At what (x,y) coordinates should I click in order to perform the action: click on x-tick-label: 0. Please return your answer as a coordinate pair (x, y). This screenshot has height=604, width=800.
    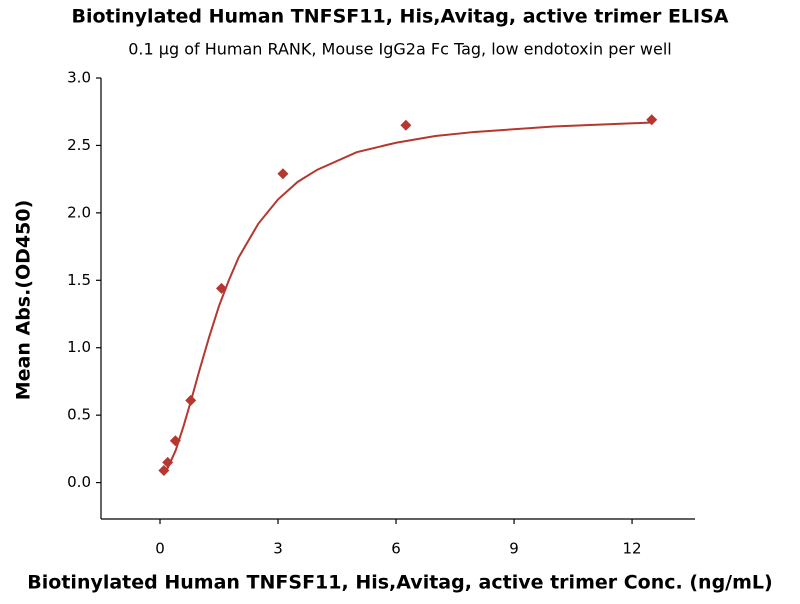
    Looking at the image, I should click on (160, 549).